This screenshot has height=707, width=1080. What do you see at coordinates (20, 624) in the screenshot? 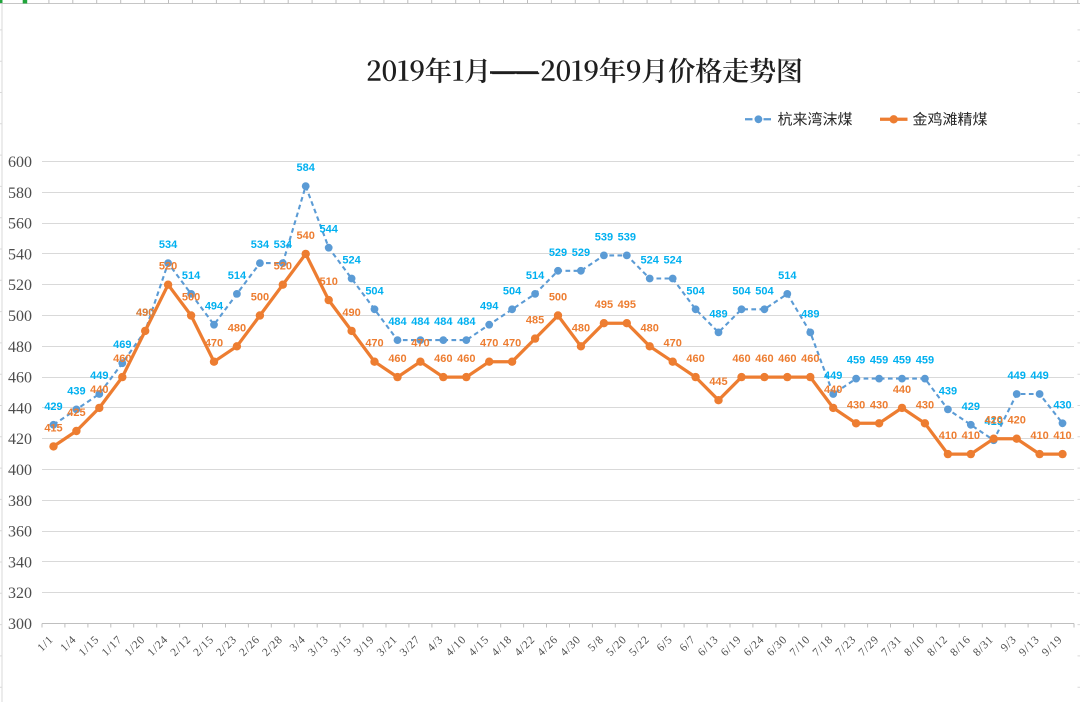
I see `svg-text: 300` at bounding box center [20, 624].